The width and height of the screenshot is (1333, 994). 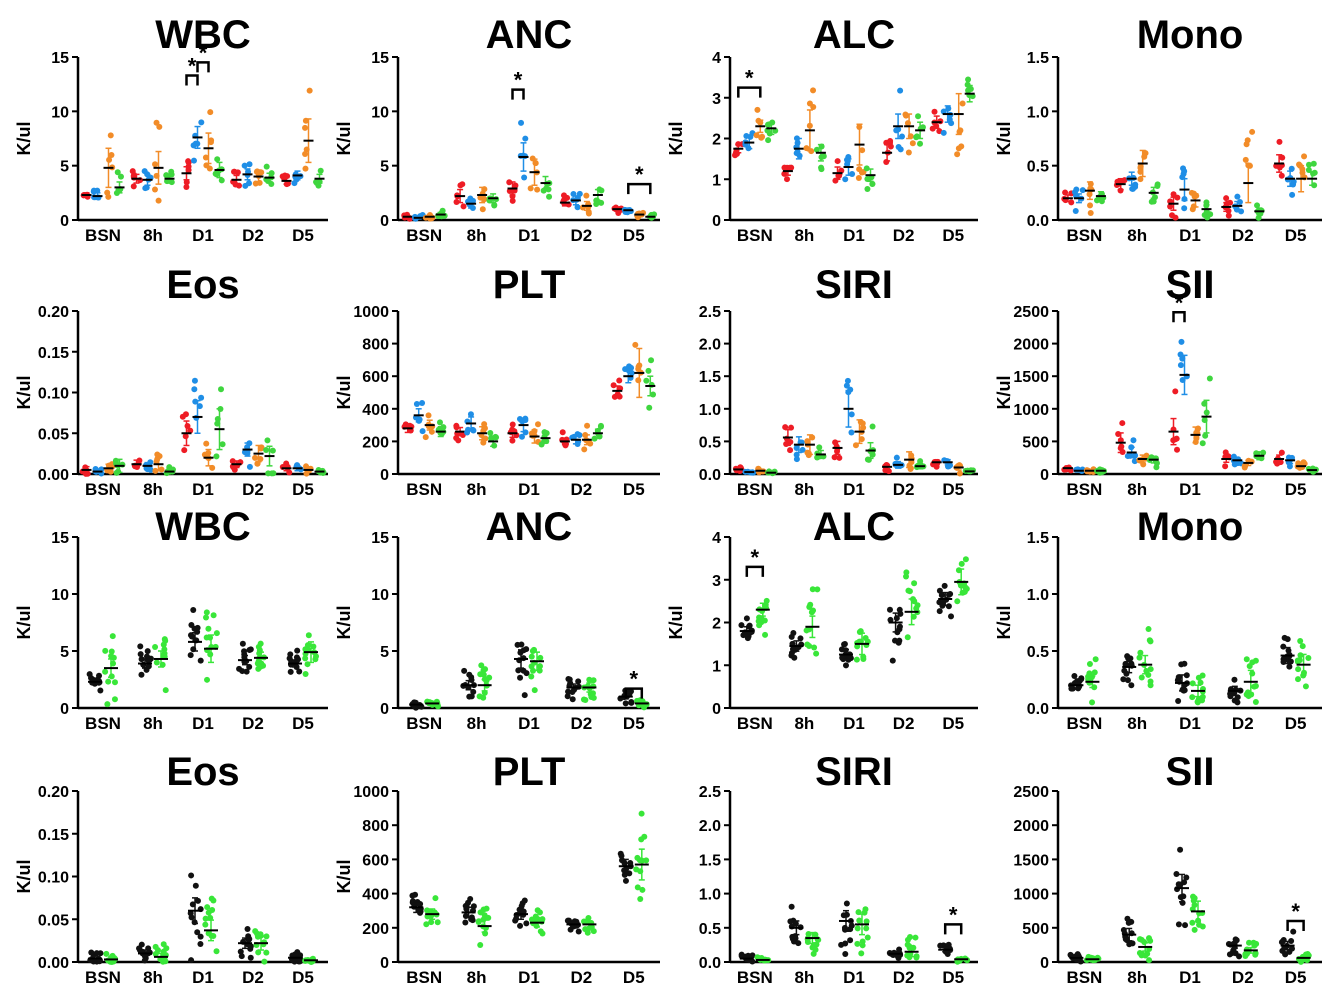 I want to click on y-tick-label: 0, so click(x=716, y=221).